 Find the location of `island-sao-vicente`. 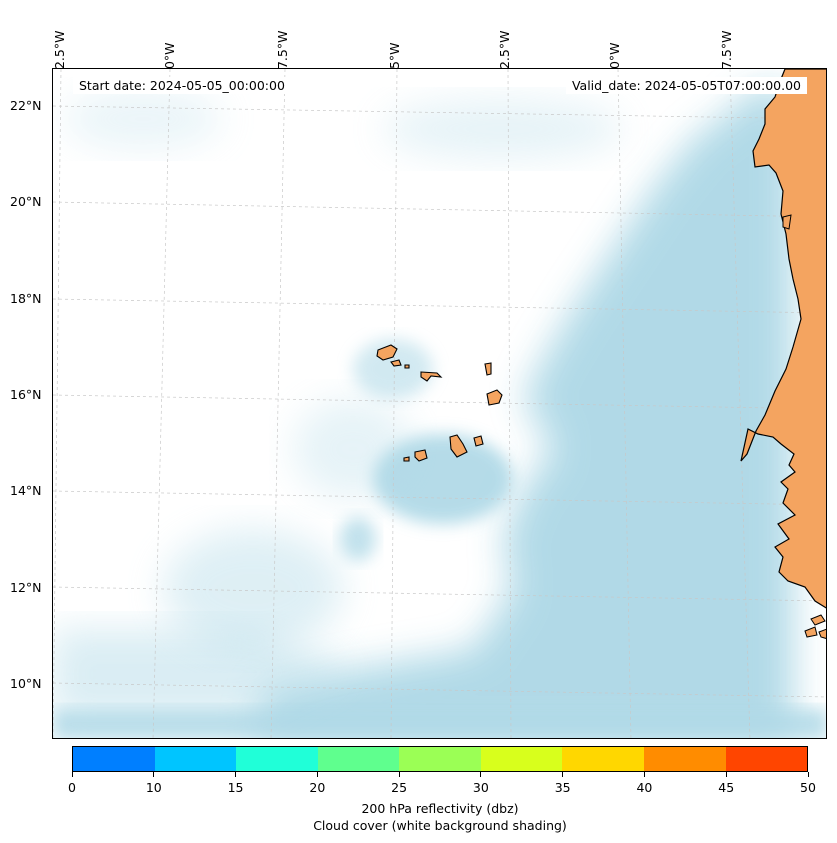

island-sao-vicente is located at coordinates (396, 363).